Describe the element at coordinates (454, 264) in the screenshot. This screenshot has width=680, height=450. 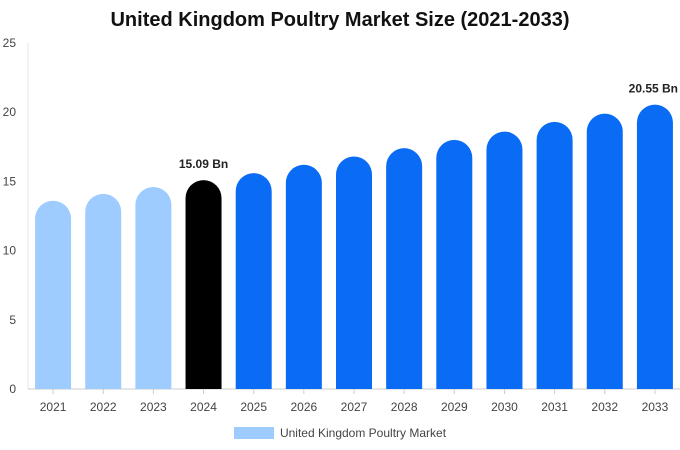
I see `bar-2029` at that location.